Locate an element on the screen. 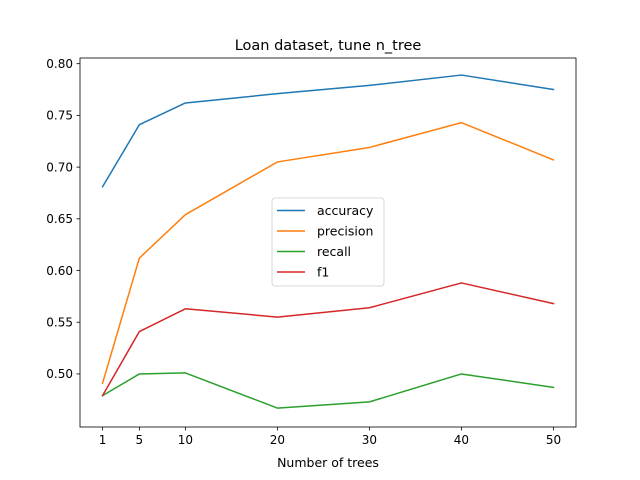  legend-box is located at coordinates (328, 242).